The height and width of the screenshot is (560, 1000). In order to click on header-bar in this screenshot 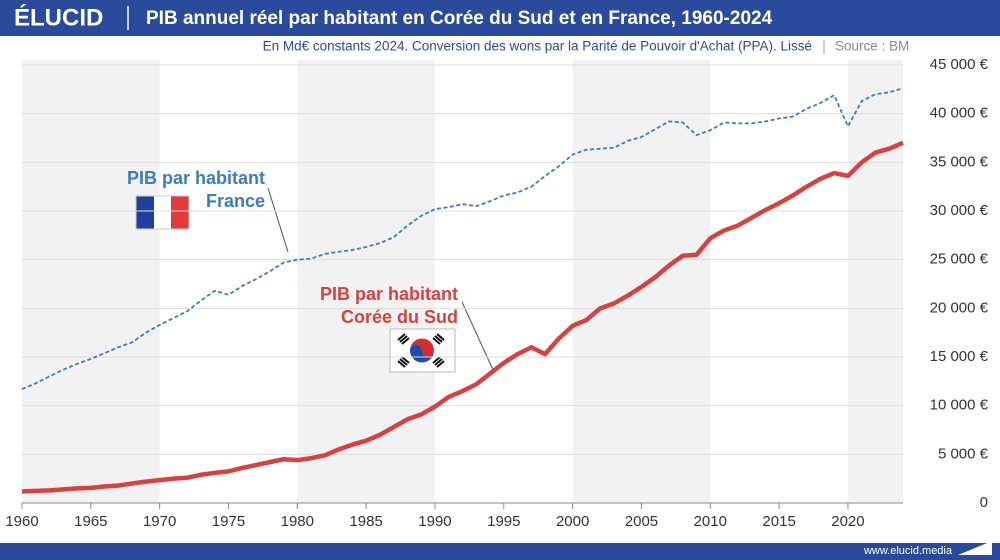, I will do `click(500, 18)`.